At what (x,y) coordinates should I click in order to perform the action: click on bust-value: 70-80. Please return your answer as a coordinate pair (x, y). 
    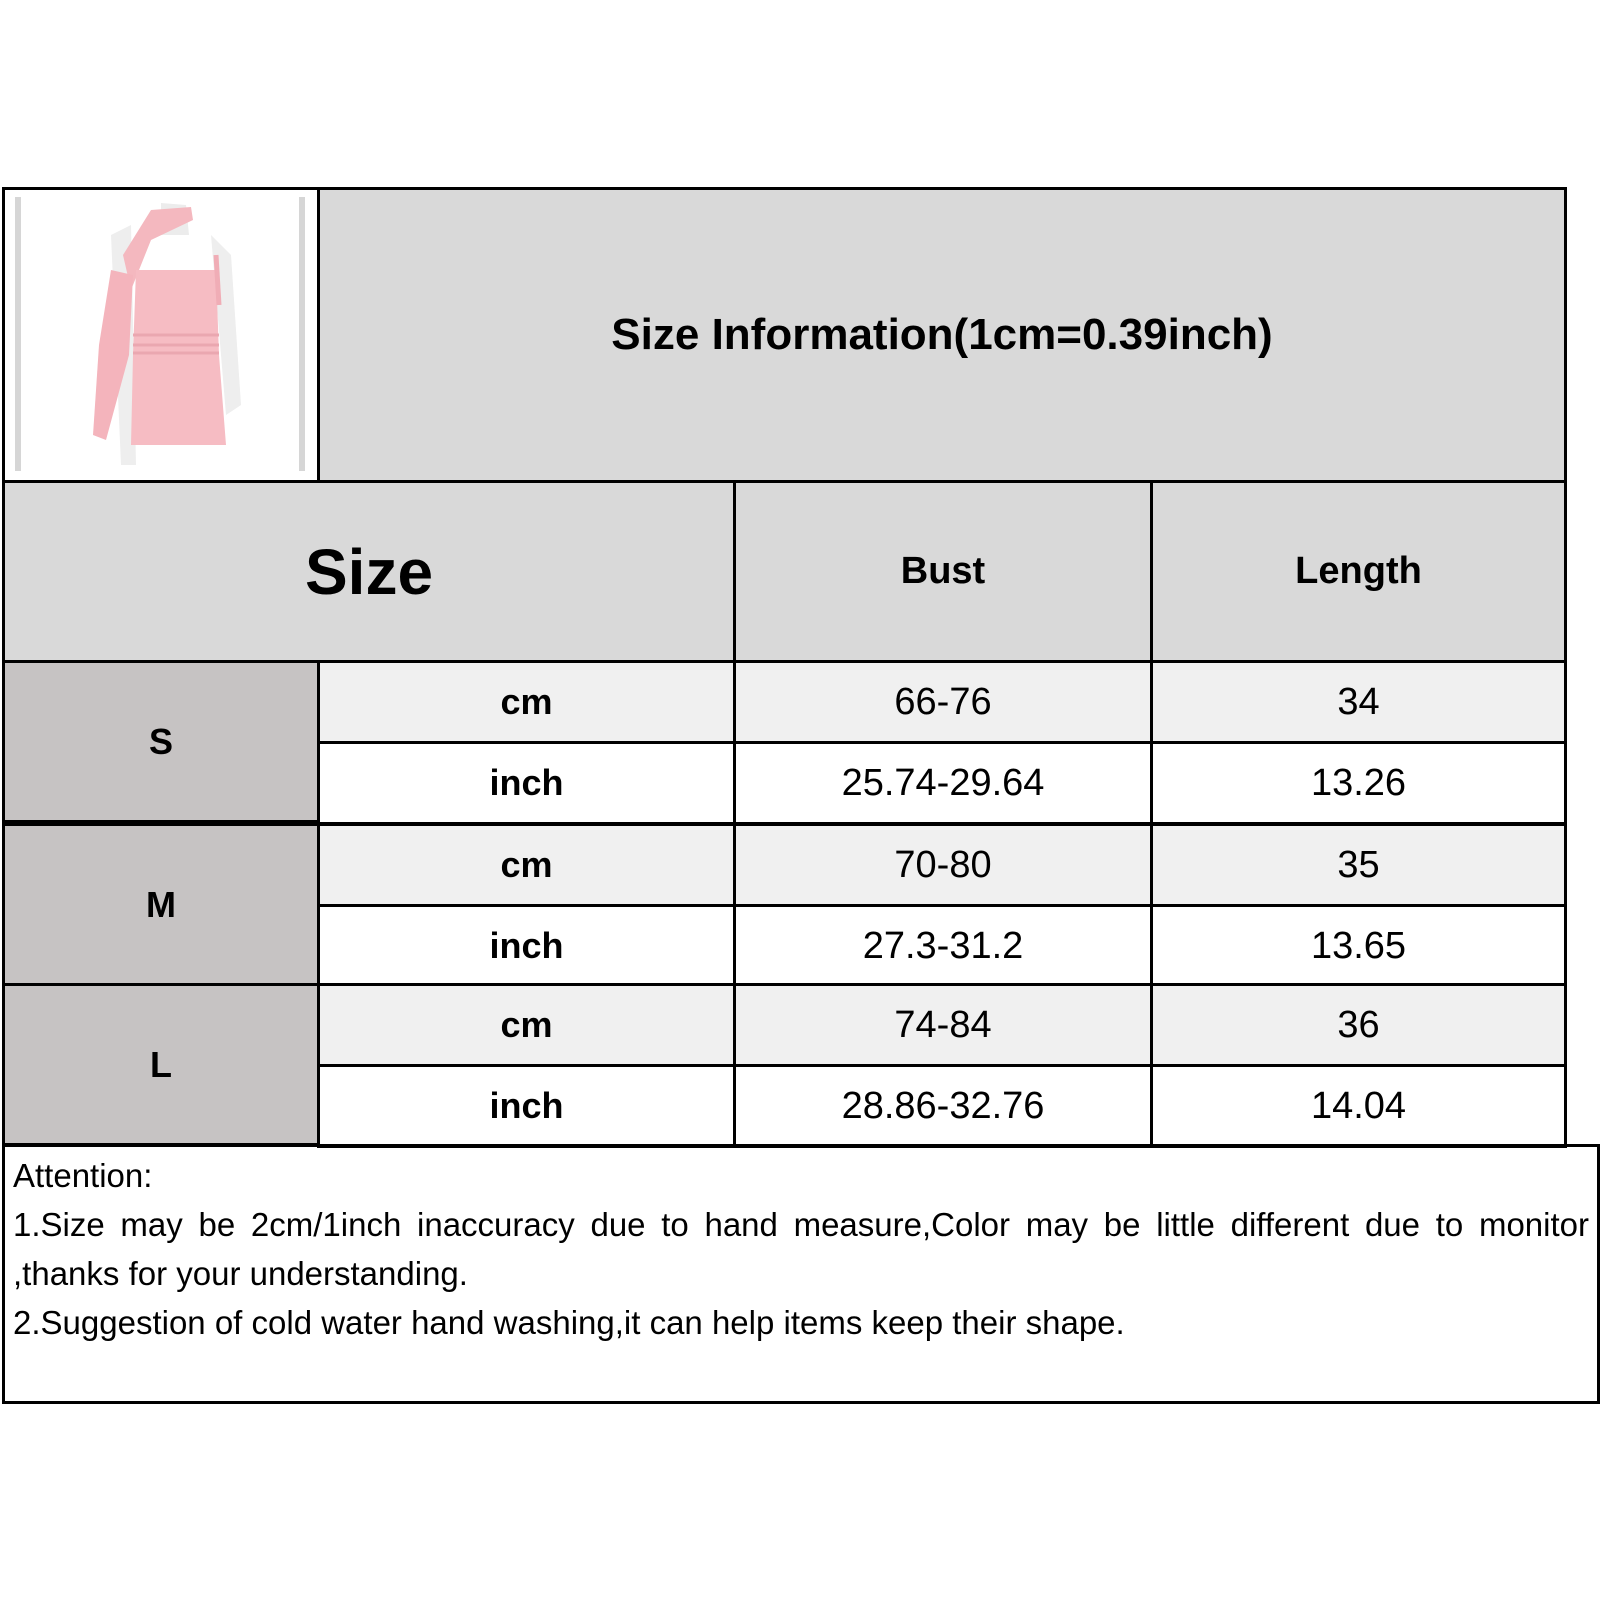
    Looking at the image, I should click on (943, 865).